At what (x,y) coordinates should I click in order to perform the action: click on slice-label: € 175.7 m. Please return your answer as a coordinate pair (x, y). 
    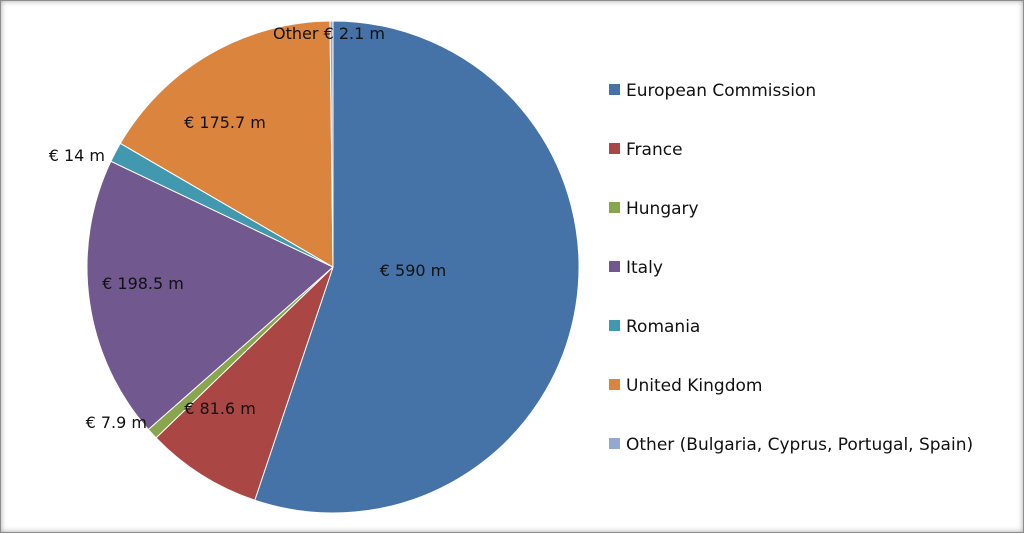
    Looking at the image, I should click on (225, 122).